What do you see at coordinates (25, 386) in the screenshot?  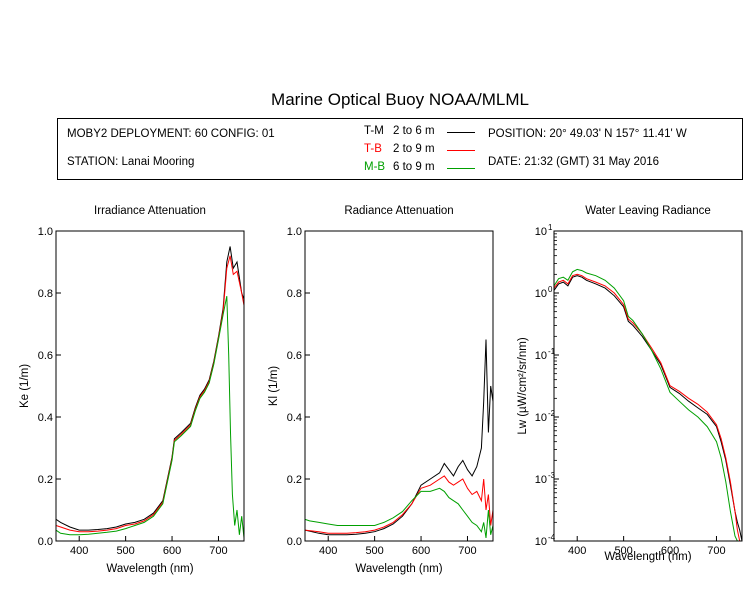 I see `y-axis-label: Ke (1/m)` at bounding box center [25, 386].